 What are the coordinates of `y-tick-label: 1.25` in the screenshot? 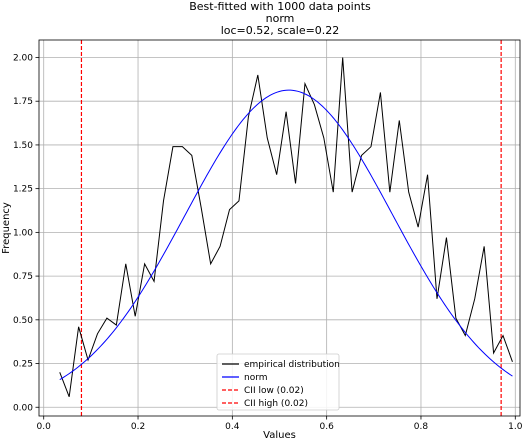 It's located at (23, 190).